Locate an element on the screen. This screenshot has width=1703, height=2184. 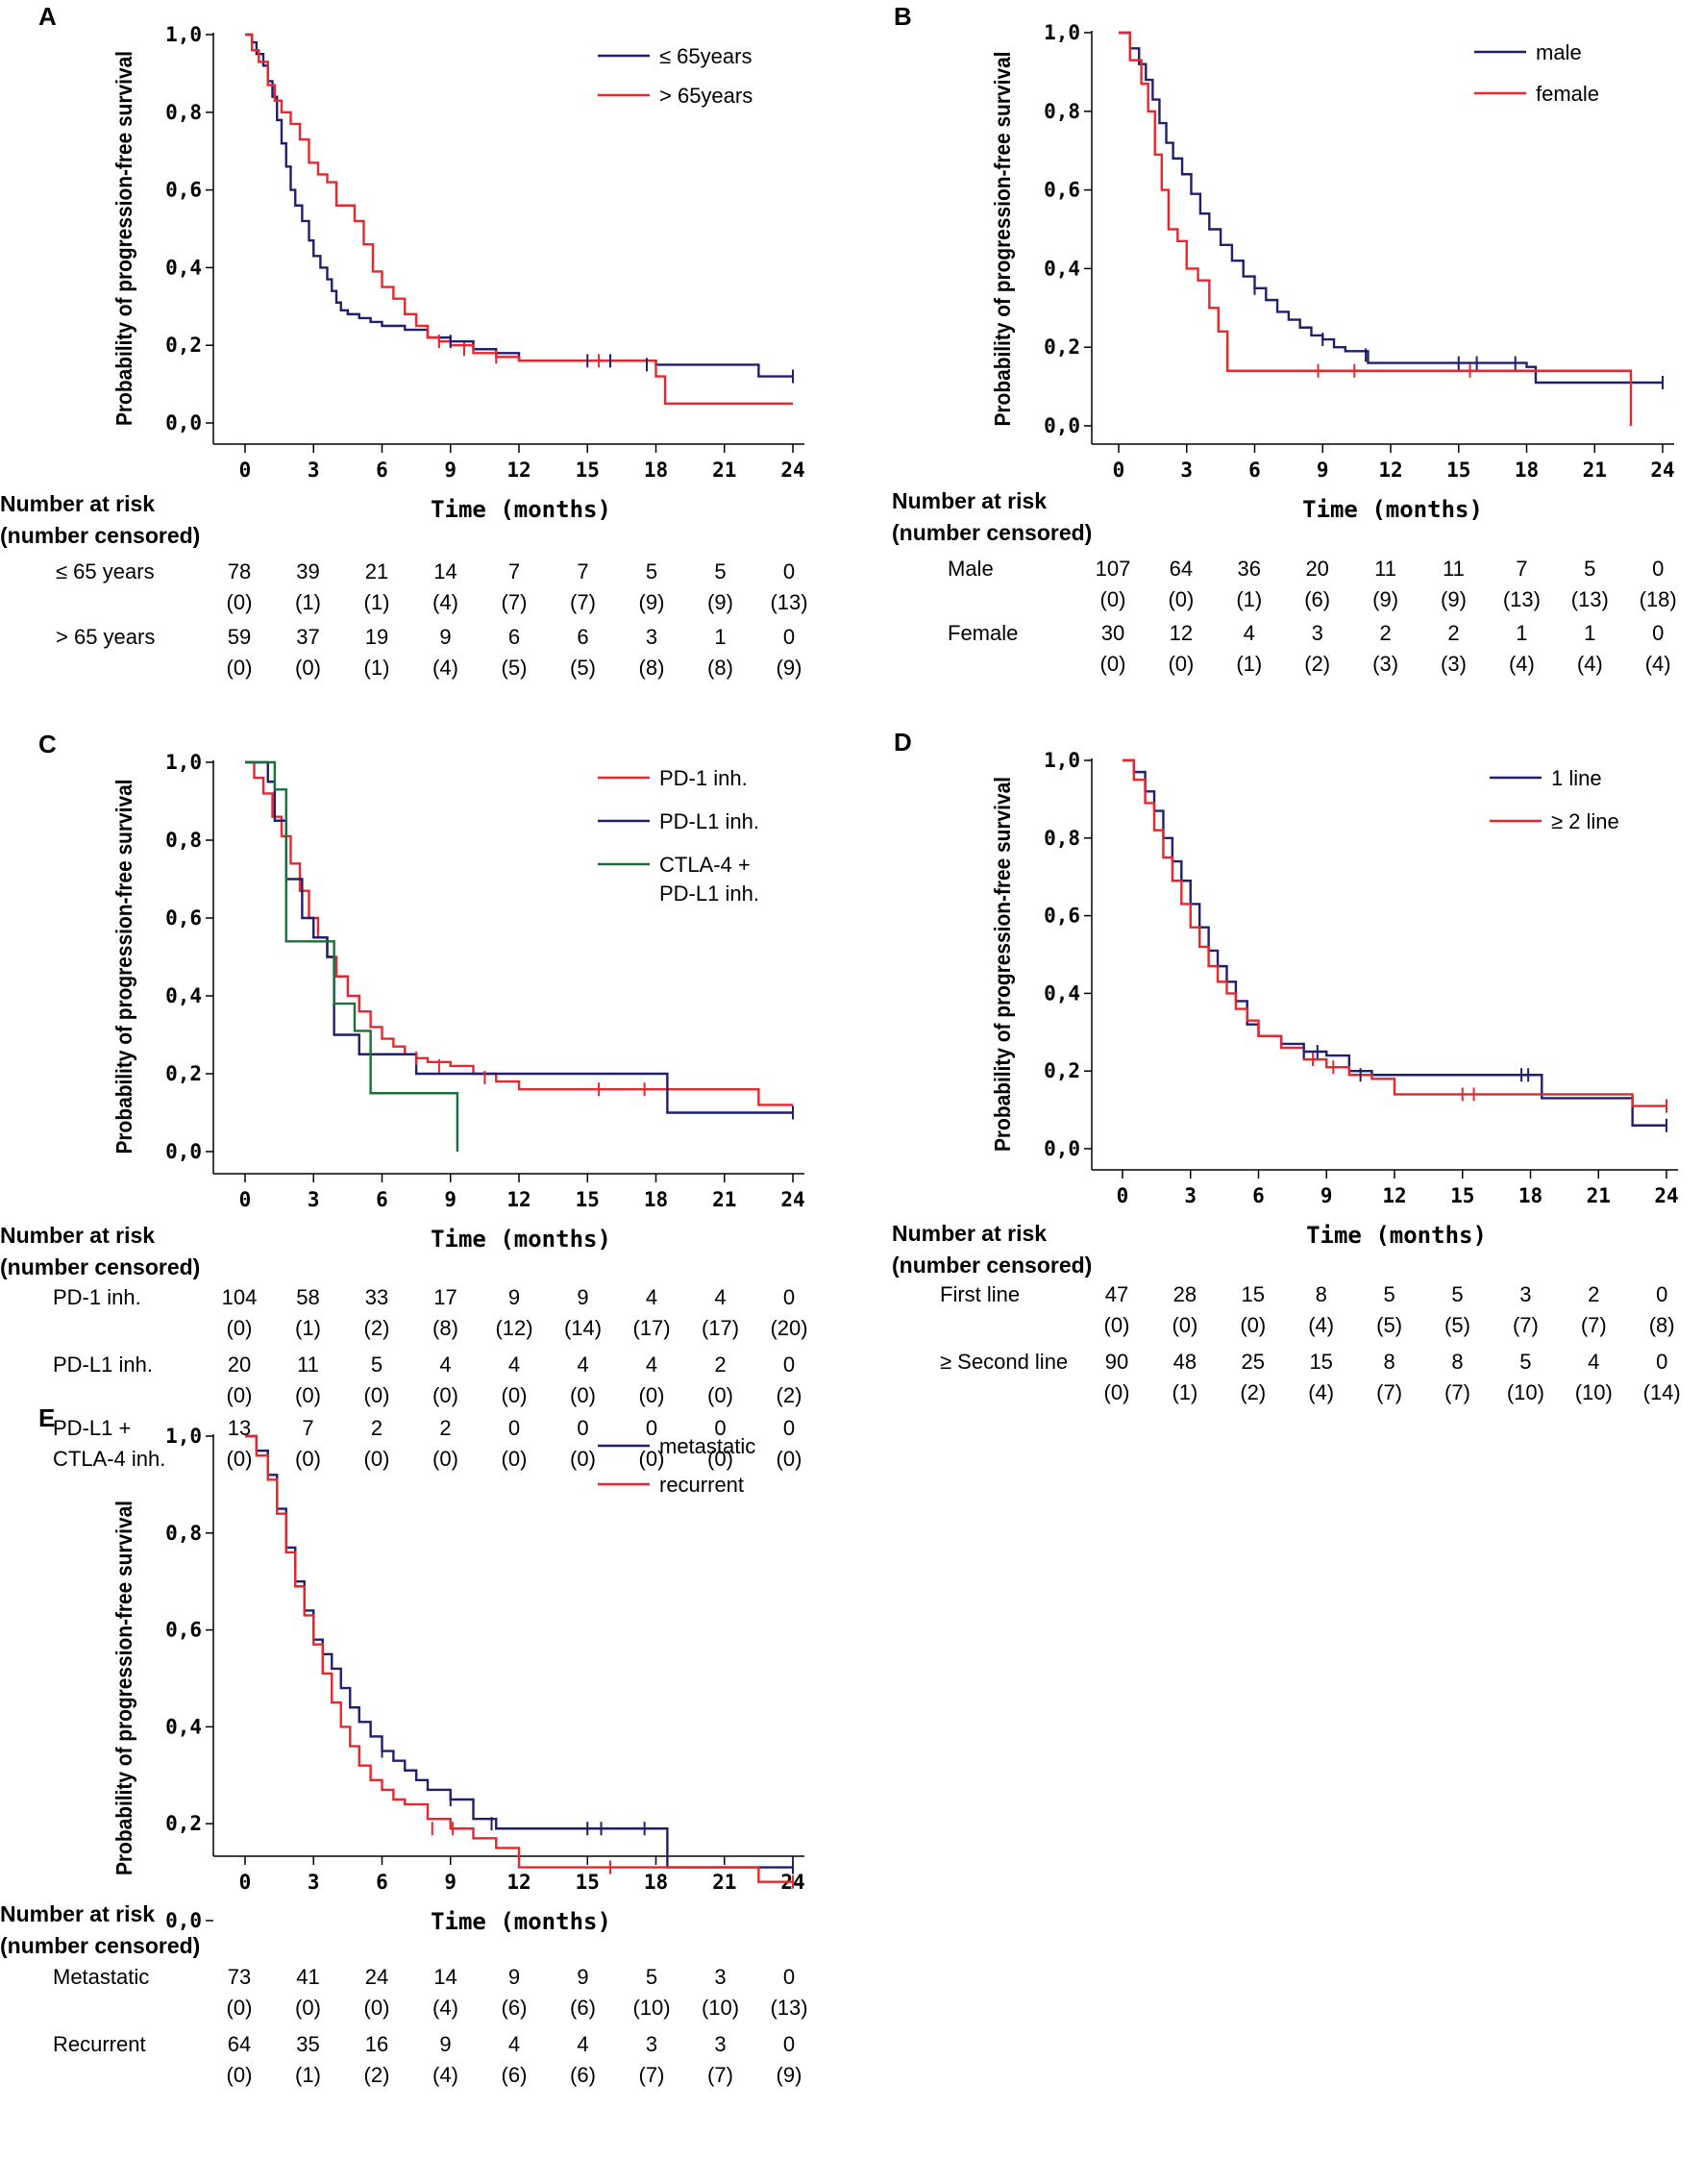
risk-censored: (10) is located at coordinates (1525, 1392).